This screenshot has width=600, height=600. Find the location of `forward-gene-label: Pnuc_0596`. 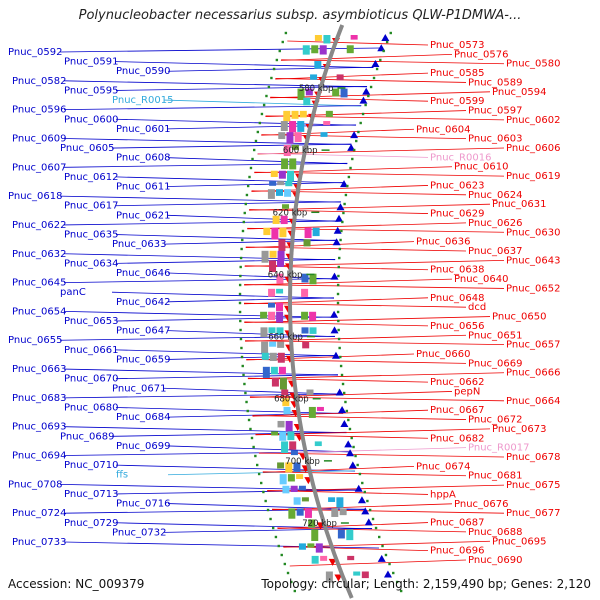

forward-gene-label: Pnuc_0596 is located at coordinates (39, 110).